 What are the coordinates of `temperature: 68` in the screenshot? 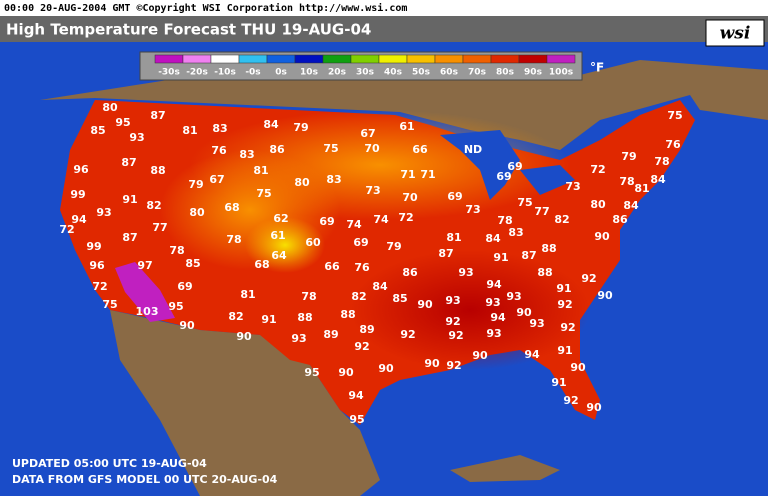 It's located at (261, 264).